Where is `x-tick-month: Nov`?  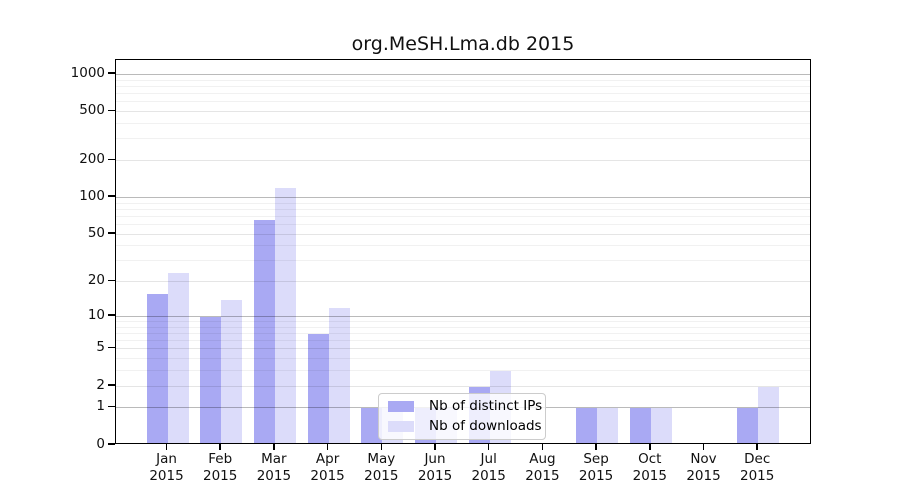 x-tick-month: Nov is located at coordinates (703, 459).